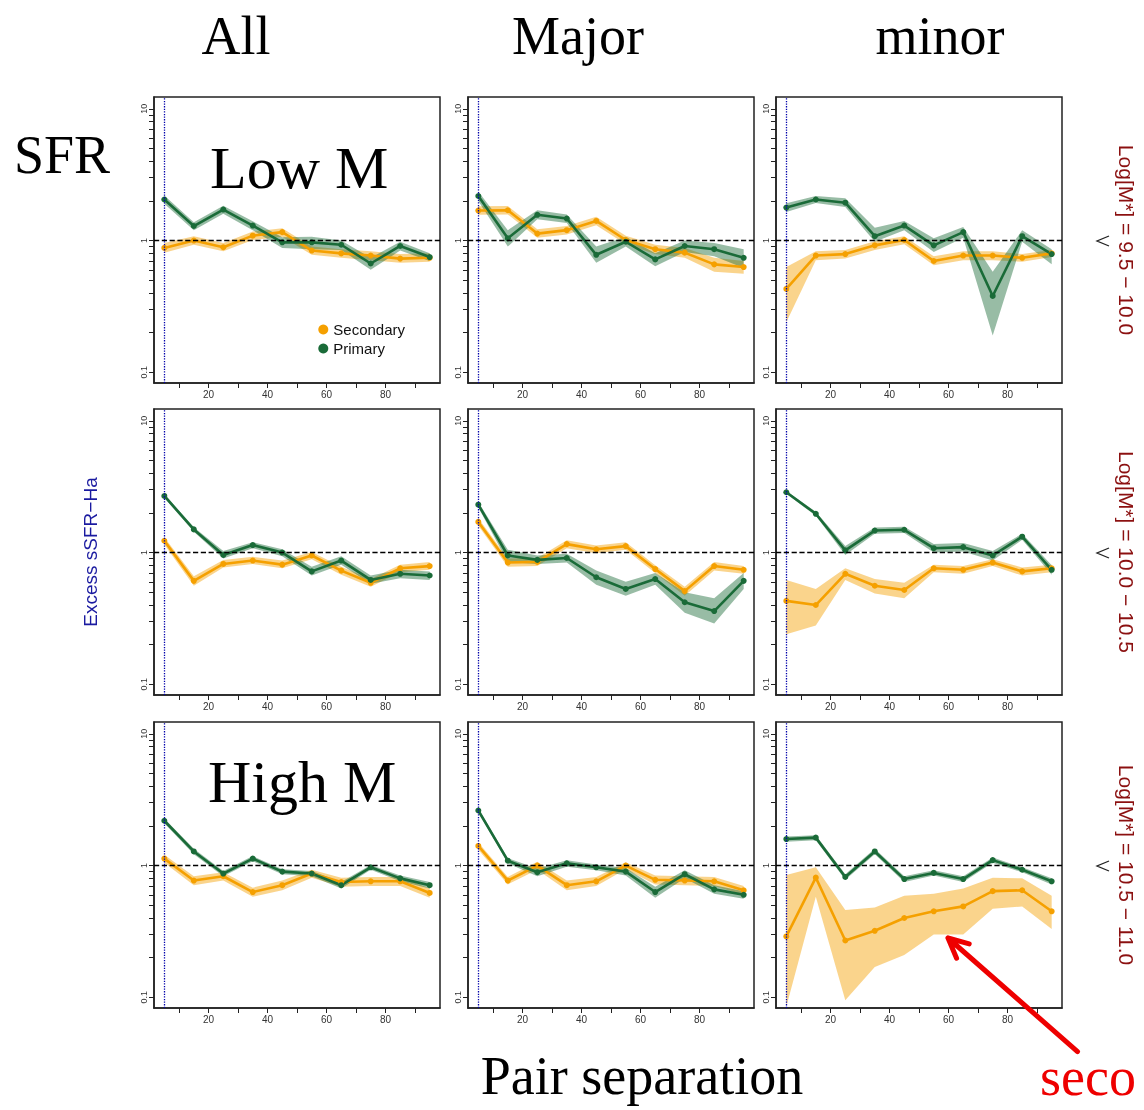 The image size is (1144, 1110). Describe the element at coordinates (1088, 1077) in the screenshot. I see `annotation: seco` at that location.